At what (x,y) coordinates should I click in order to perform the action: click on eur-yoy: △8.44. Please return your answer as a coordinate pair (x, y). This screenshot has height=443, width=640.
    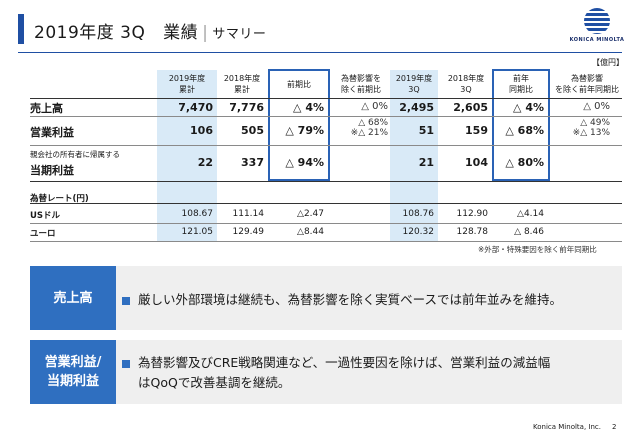
    Looking at the image, I should click on (310, 232).